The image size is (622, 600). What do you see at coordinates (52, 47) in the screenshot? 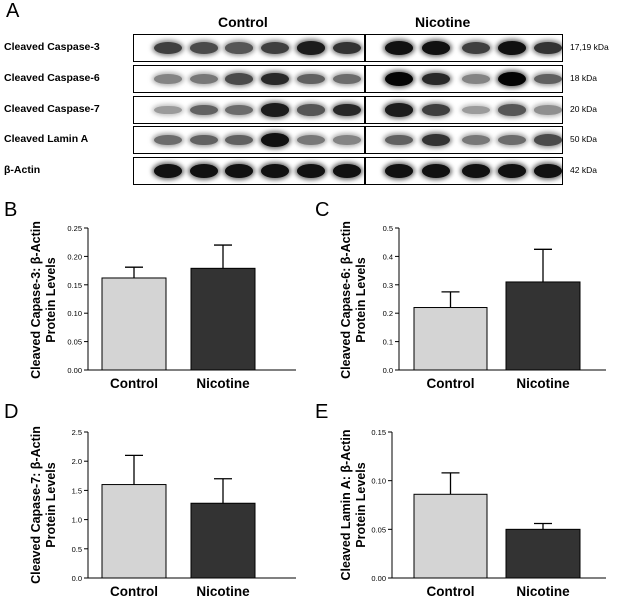
I see `blot-row-label: Cleaved Caspase-3` at bounding box center [52, 47].